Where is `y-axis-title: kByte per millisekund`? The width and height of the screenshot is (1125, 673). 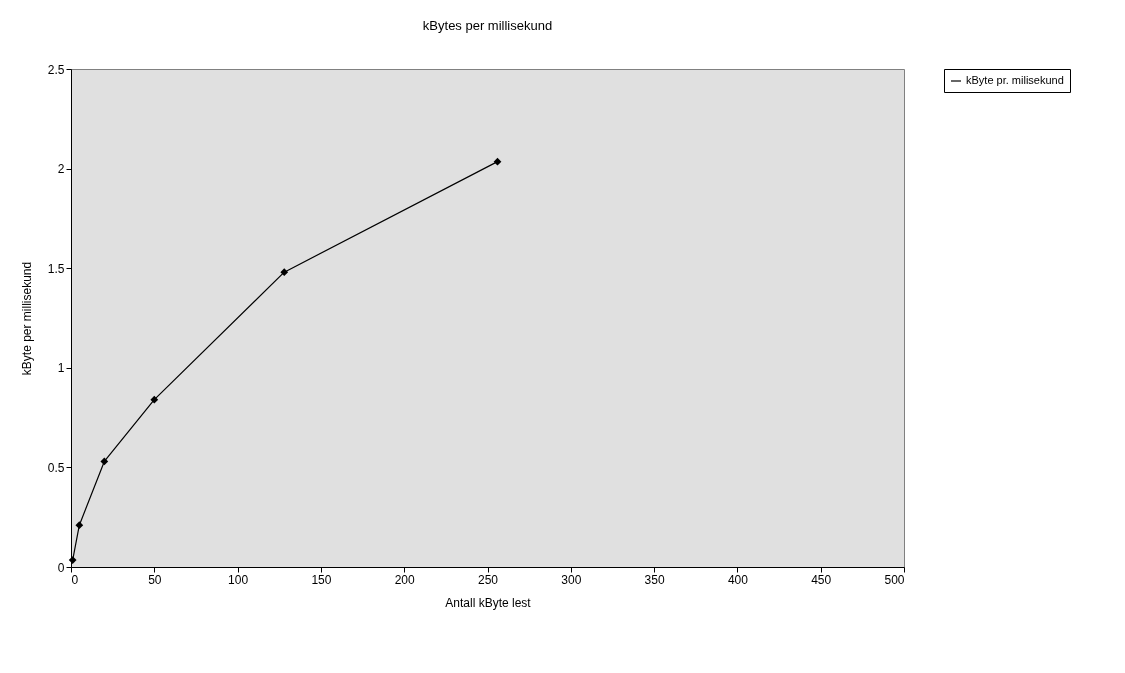 y-axis-title: kByte per millisekund is located at coordinates (26, 318).